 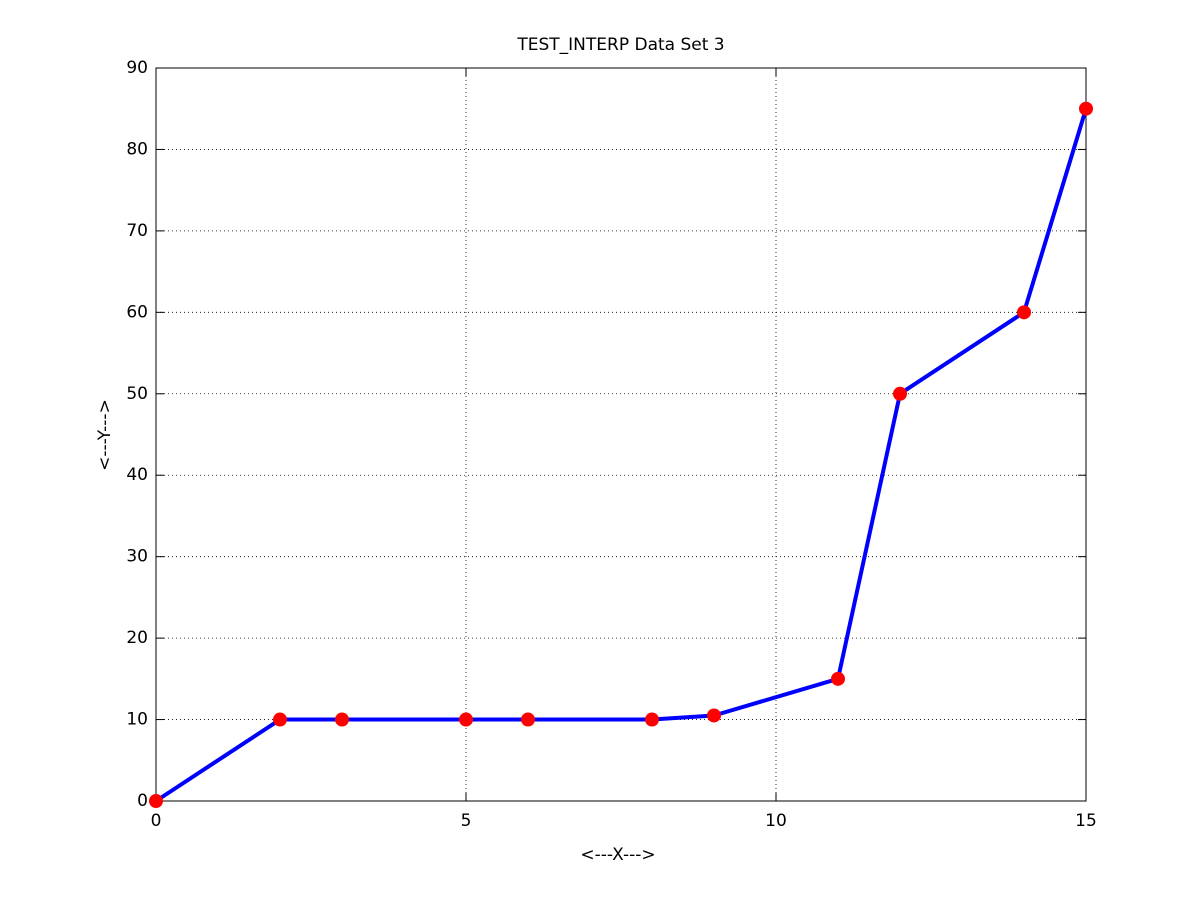 What do you see at coordinates (137, 394) in the screenshot?
I see `y-tick-label: 50` at bounding box center [137, 394].